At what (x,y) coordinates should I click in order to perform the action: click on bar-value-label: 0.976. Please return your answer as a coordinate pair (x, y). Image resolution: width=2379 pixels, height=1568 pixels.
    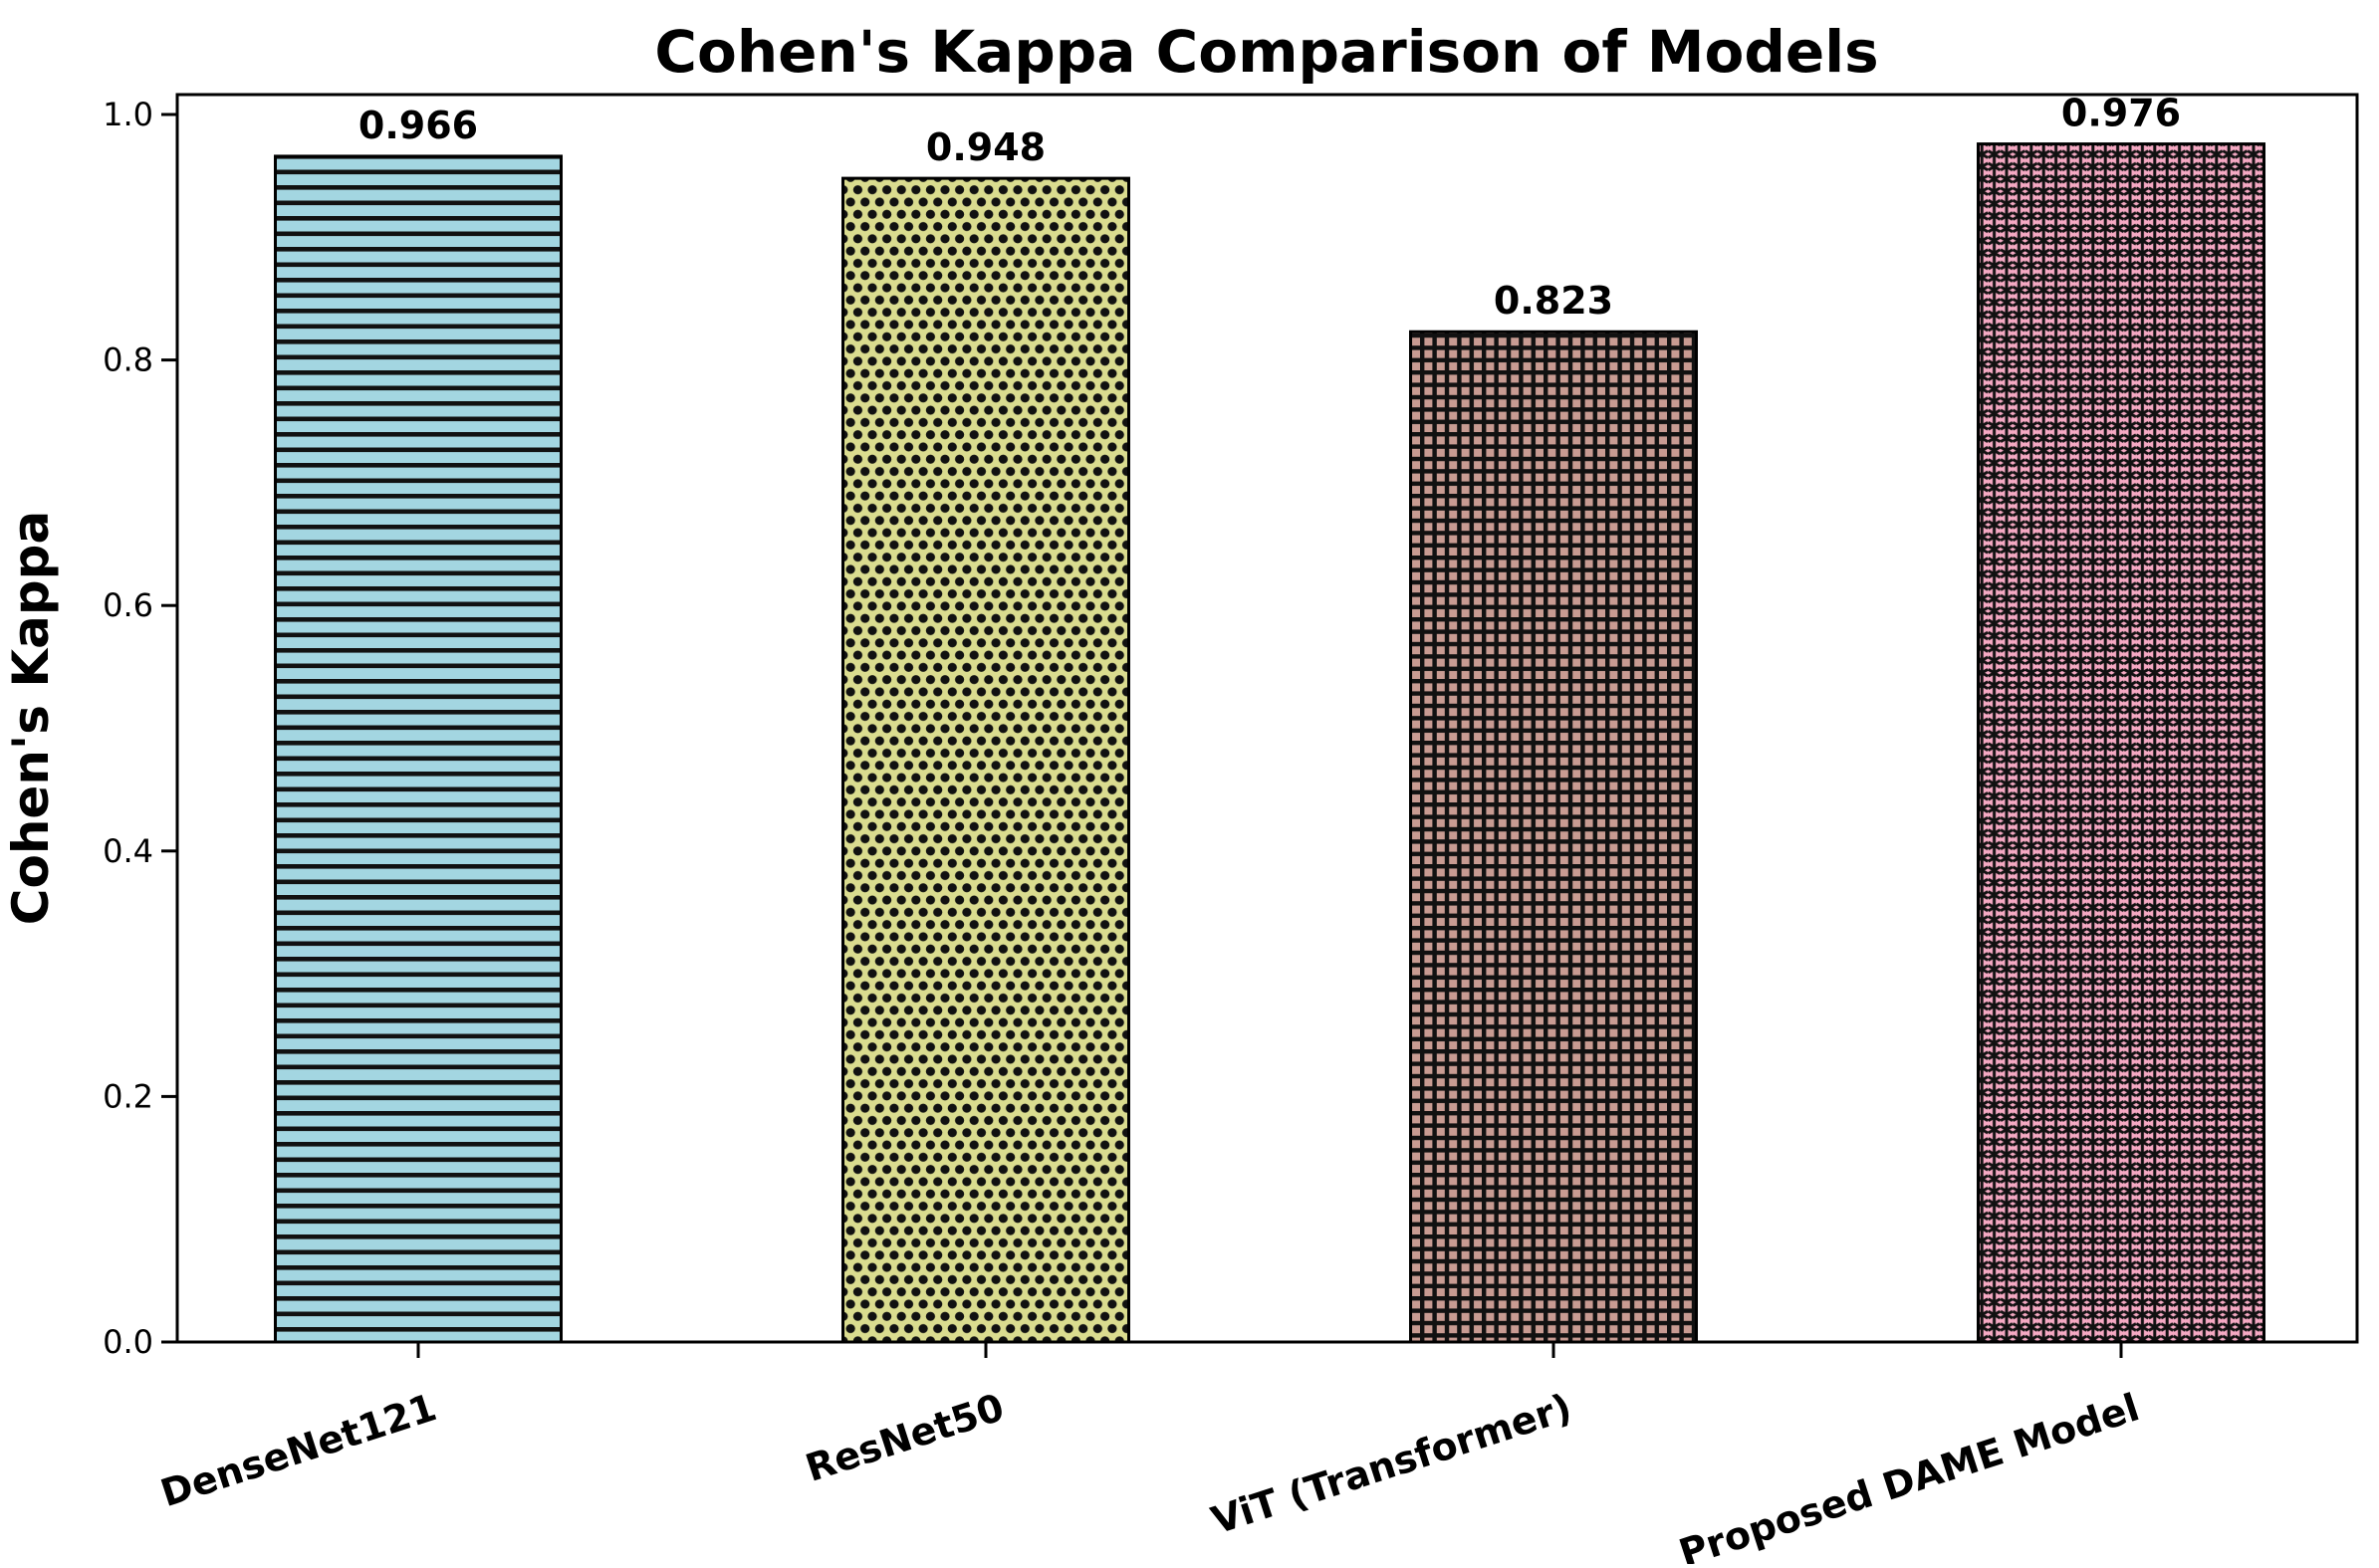
    Looking at the image, I should click on (2121, 114).